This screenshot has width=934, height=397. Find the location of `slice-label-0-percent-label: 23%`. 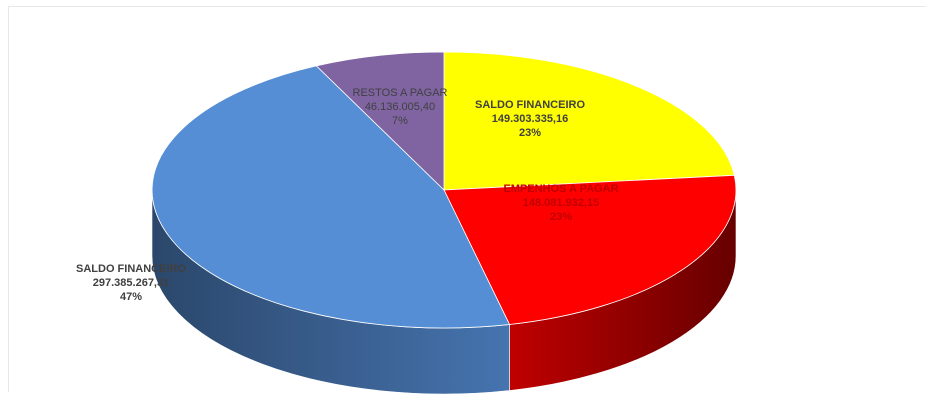

slice-label-0-percent-label: 23% is located at coordinates (530, 133).